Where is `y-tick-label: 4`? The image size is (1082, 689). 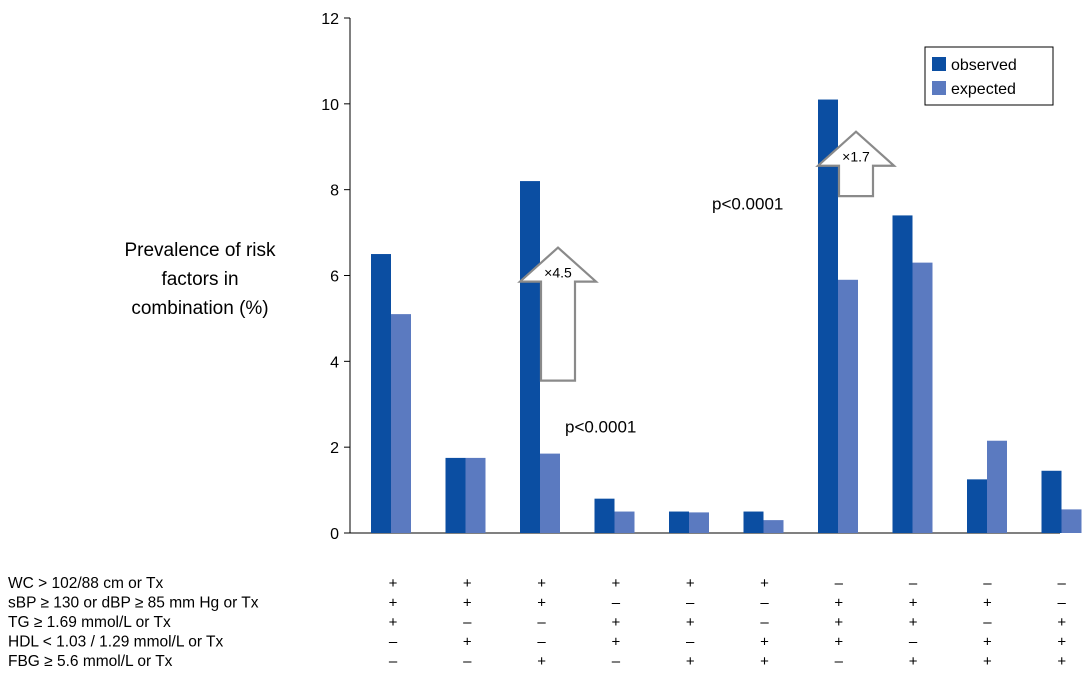 y-tick-label: 4 is located at coordinates (334, 362).